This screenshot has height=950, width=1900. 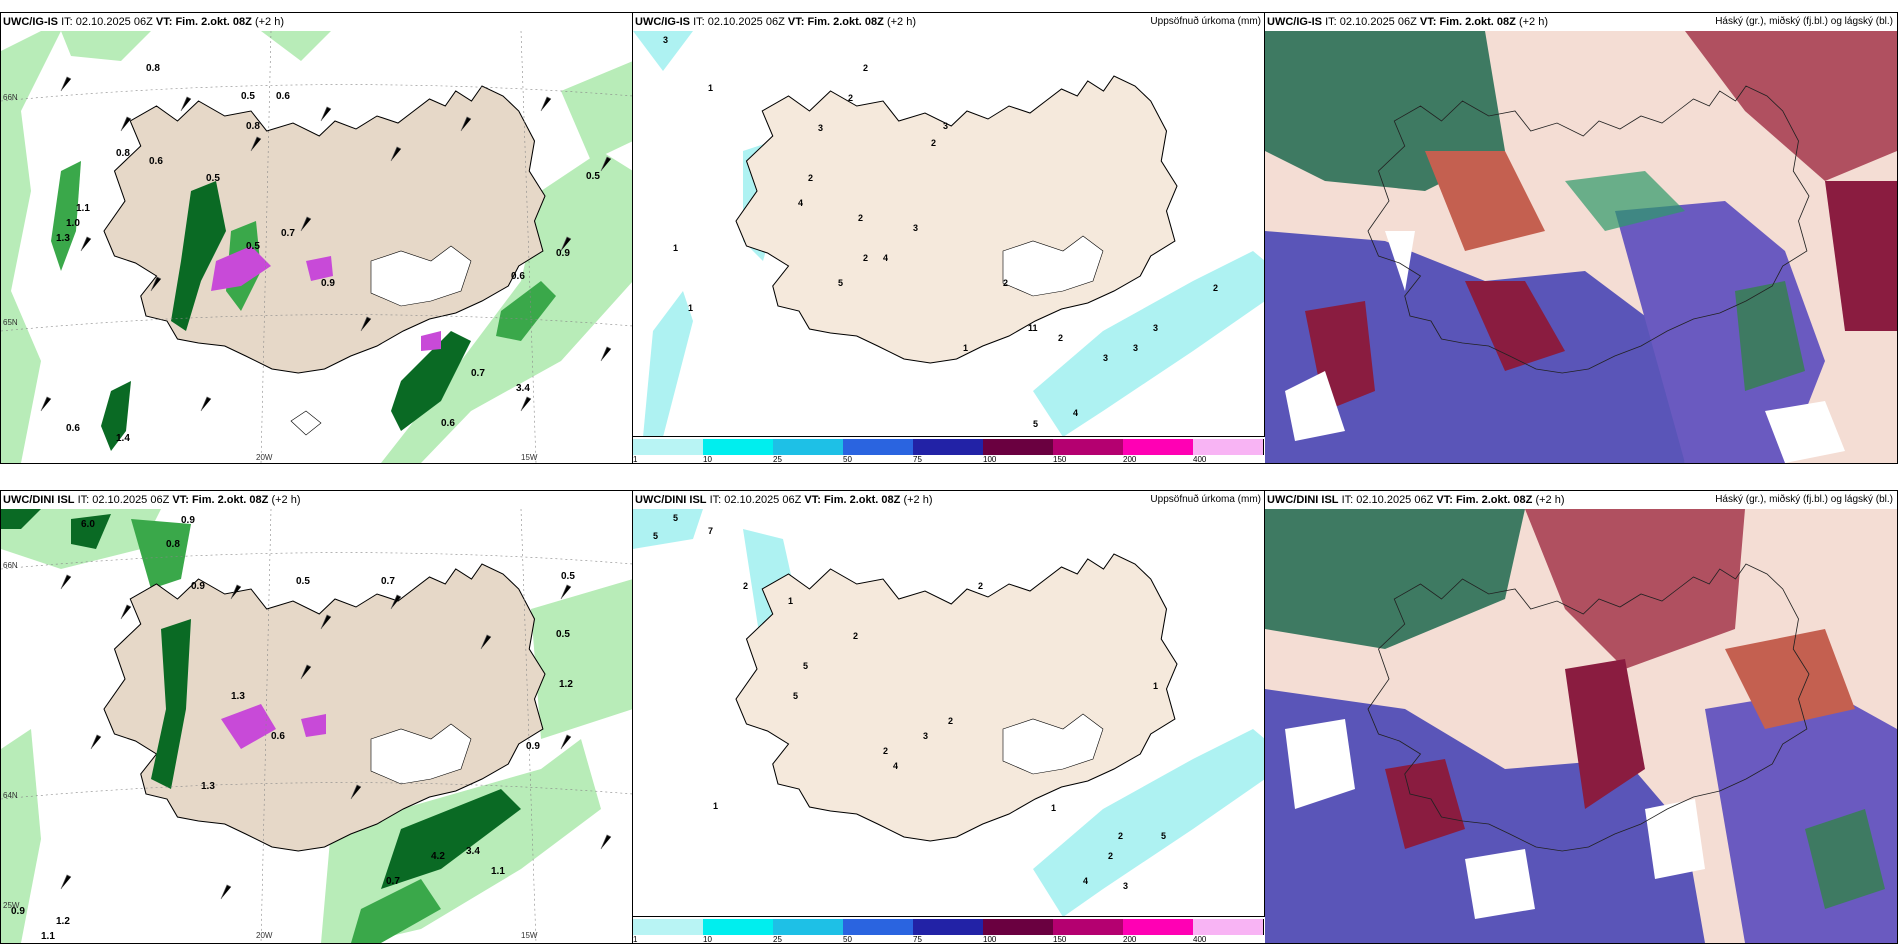 What do you see at coordinates (63, 921) in the screenshot?
I see `svg-text: 1.2` at bounding box center [63, 921].